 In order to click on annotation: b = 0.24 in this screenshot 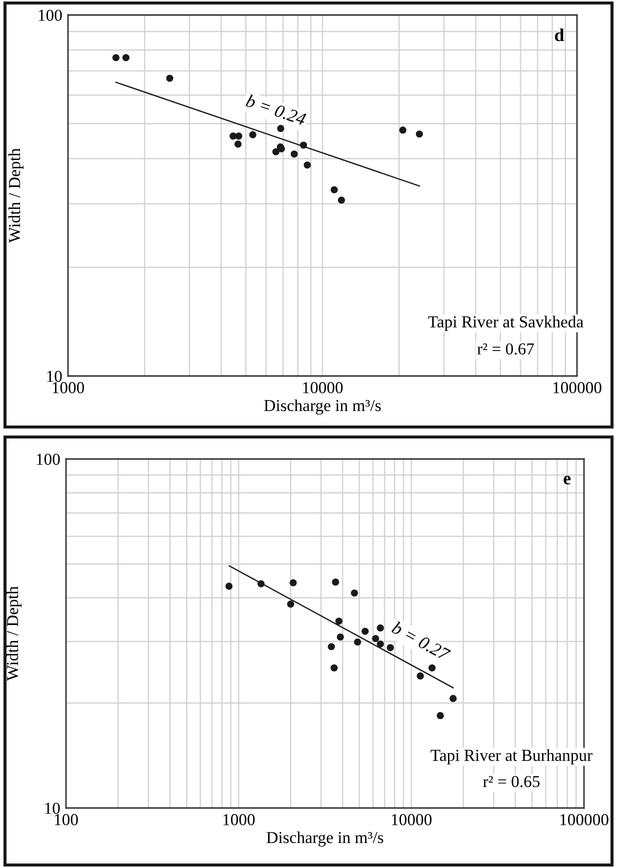, I will do `click(276, 110)`.